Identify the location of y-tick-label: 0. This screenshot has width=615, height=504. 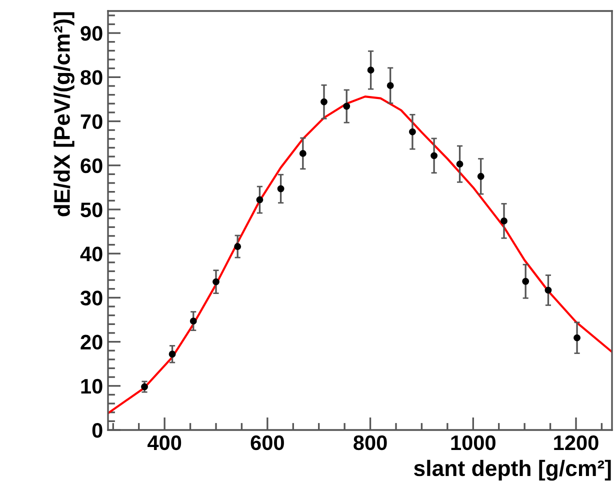
(97, 430).